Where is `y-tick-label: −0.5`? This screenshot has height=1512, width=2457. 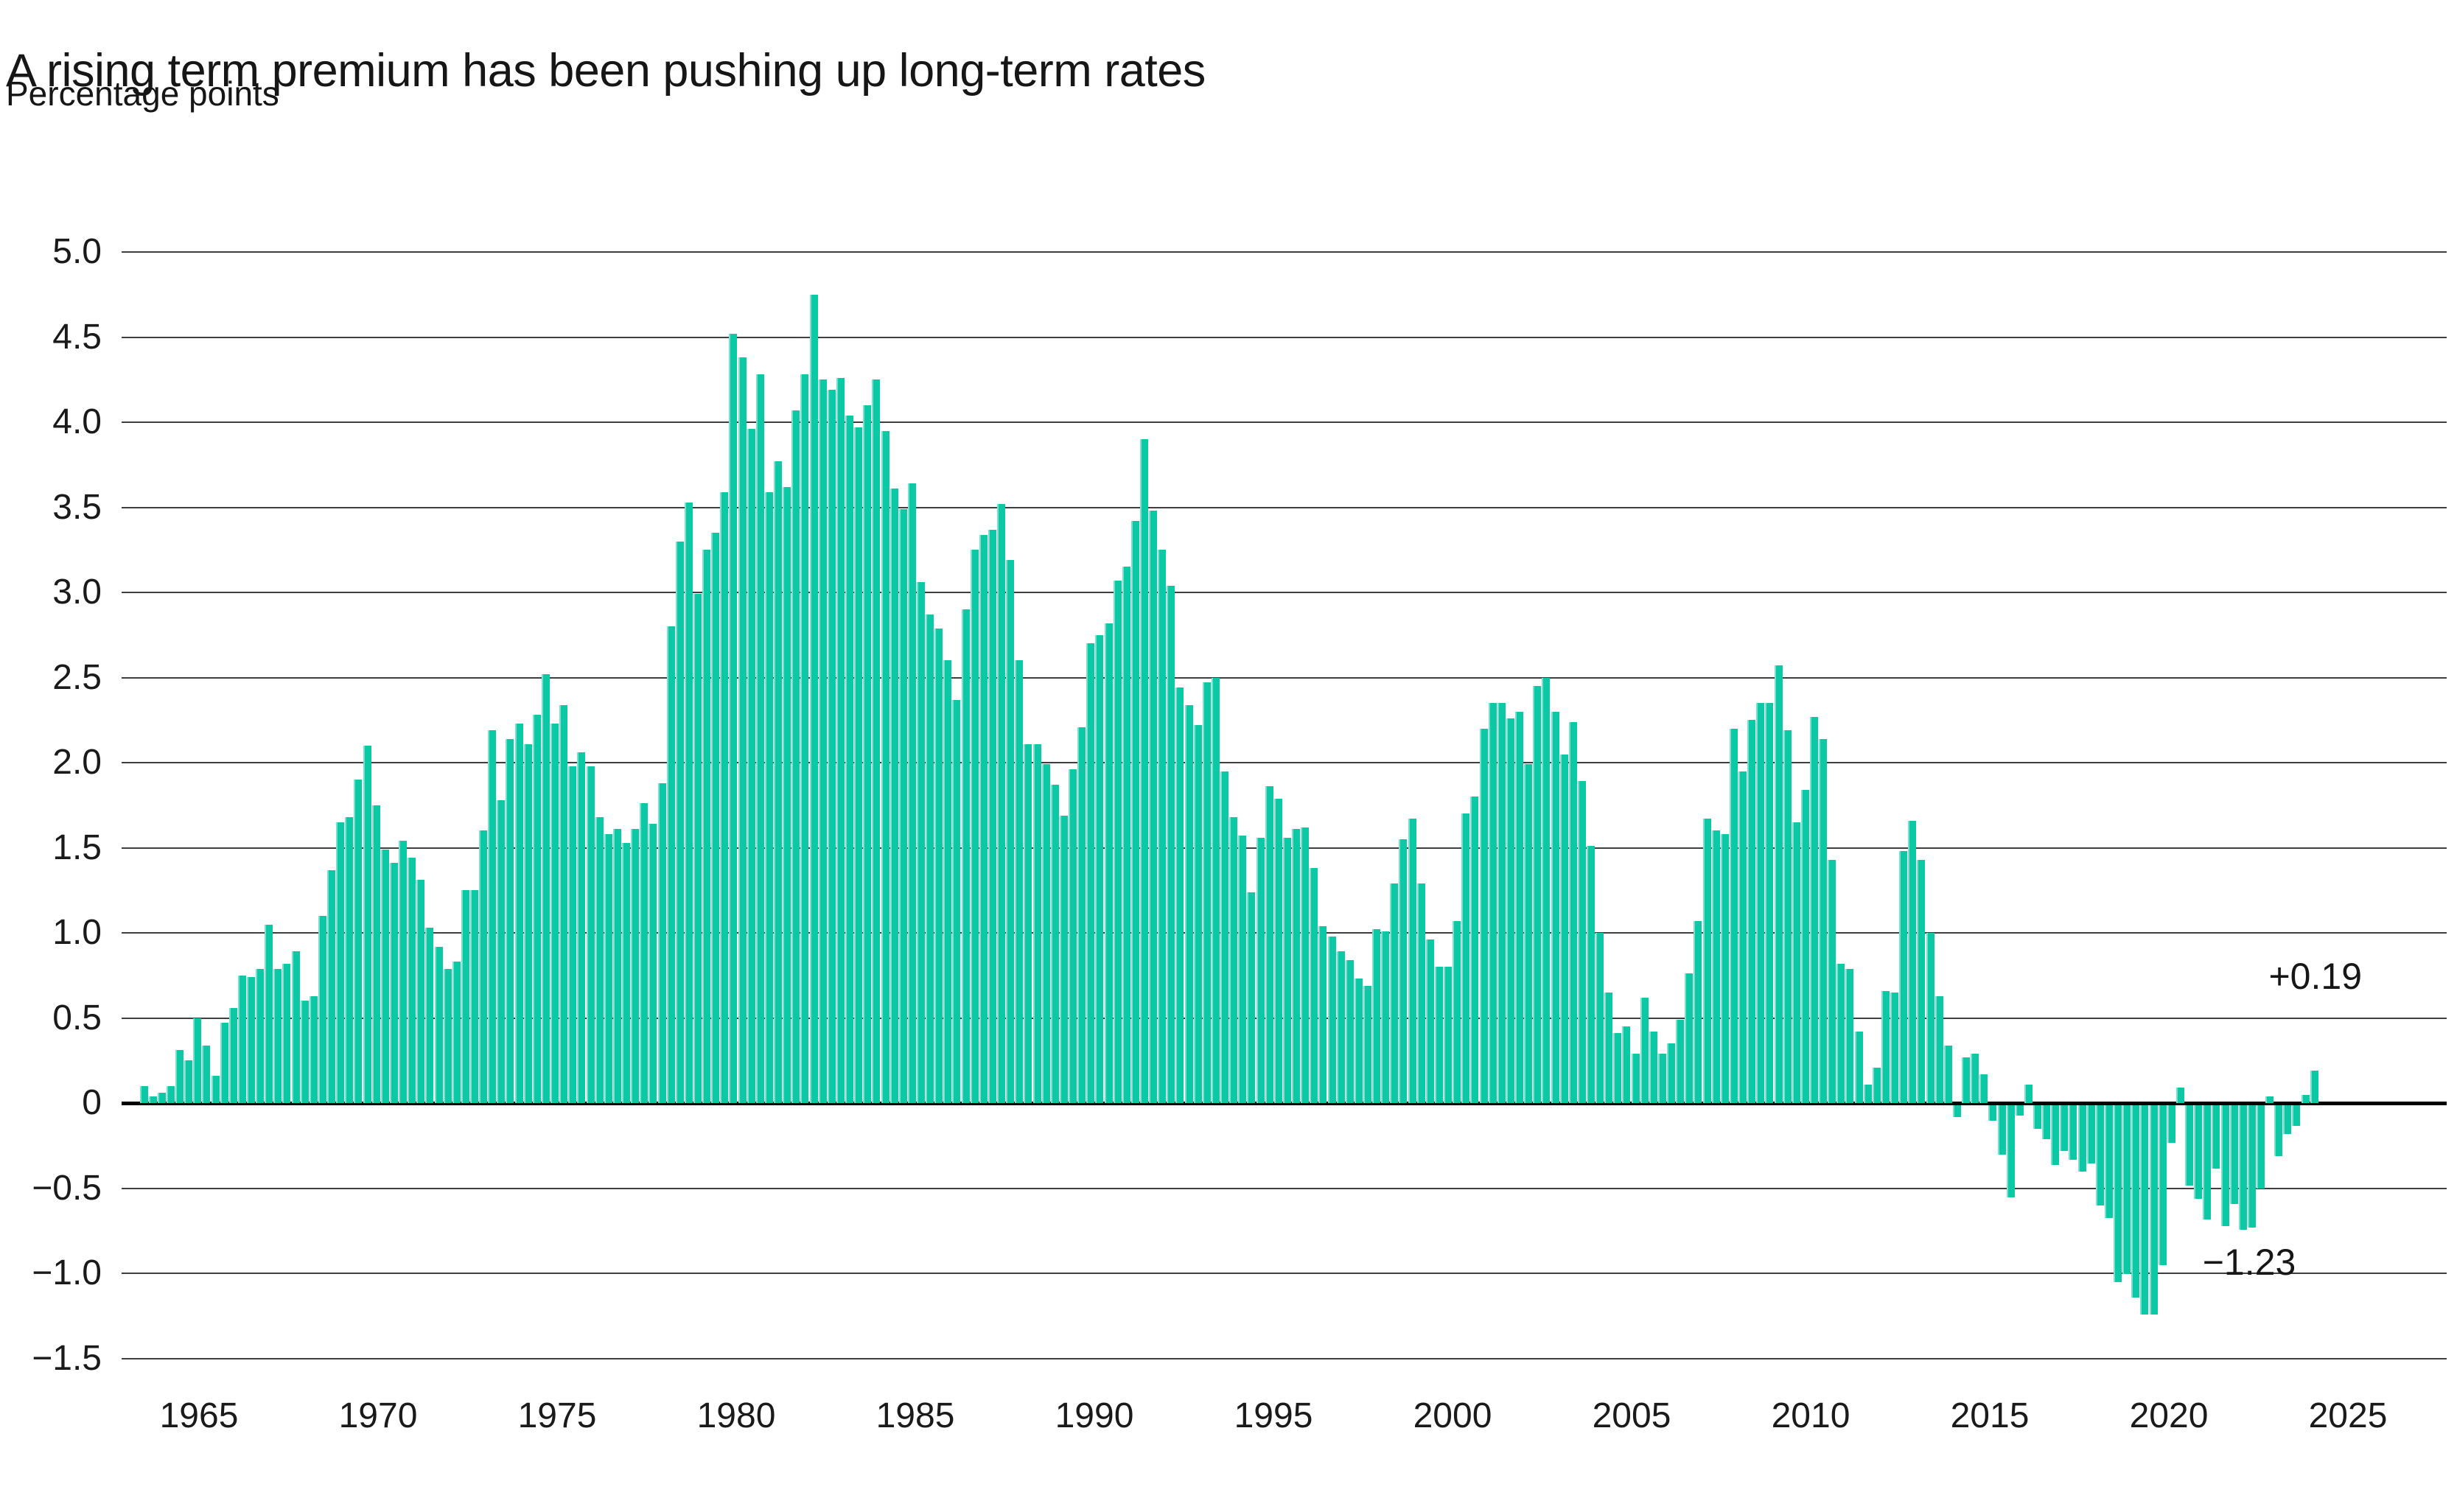 y-tick-label: −0.5 is located at coordinates (67, 1188).